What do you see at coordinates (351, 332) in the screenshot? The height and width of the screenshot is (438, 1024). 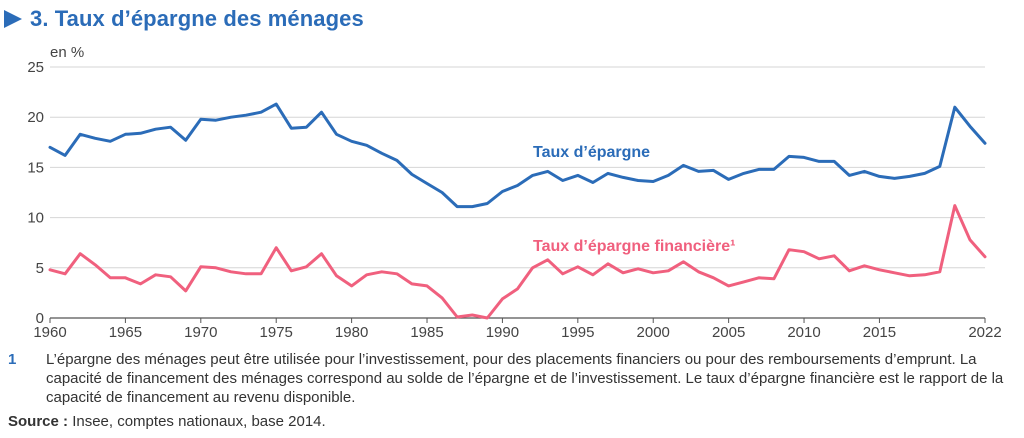 I see `x-tick-label-1980: 1980` at bounding box center [351, 332].